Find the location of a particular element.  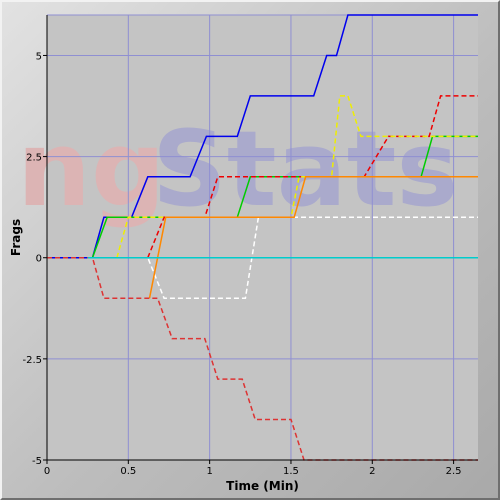

x-tick-label-4: 2 is located at coordinates (372, 471).